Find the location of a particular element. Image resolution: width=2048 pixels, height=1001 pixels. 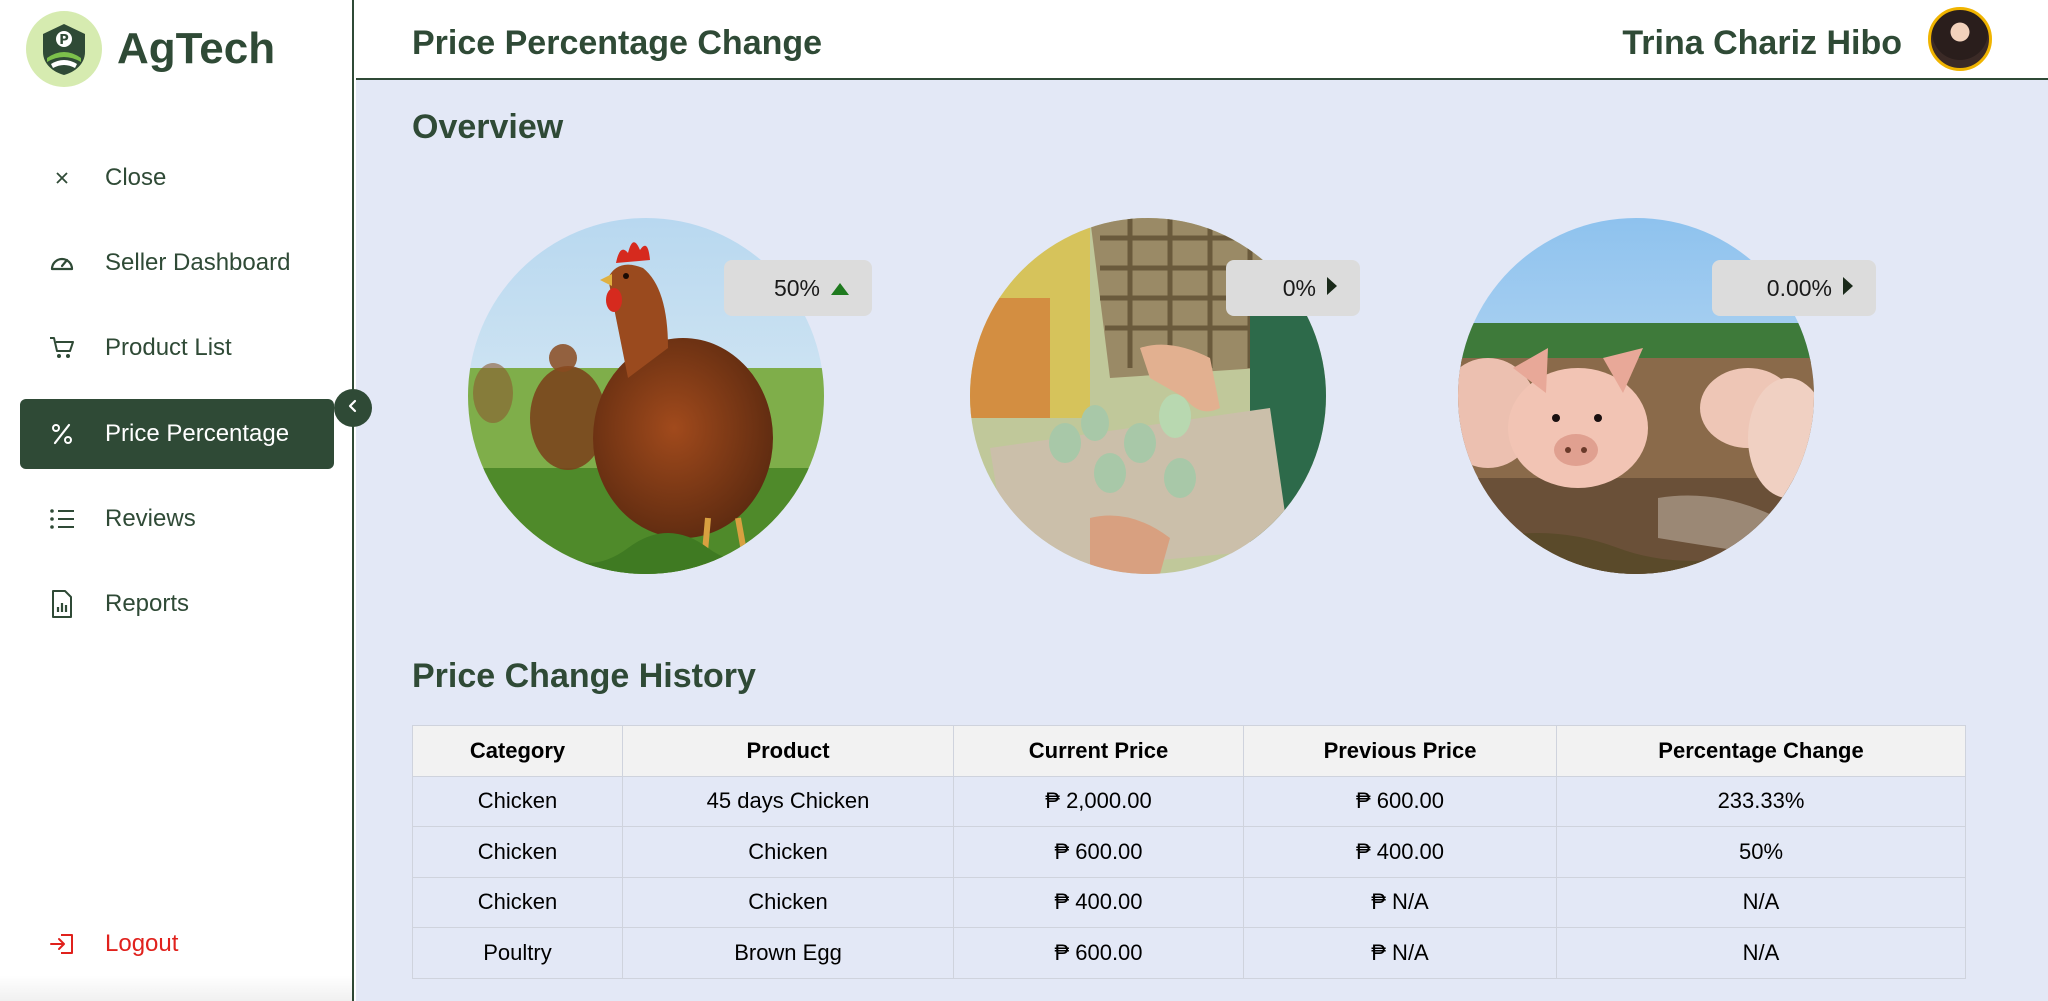

chevron-left-icon is located at coordinates (353, 408).